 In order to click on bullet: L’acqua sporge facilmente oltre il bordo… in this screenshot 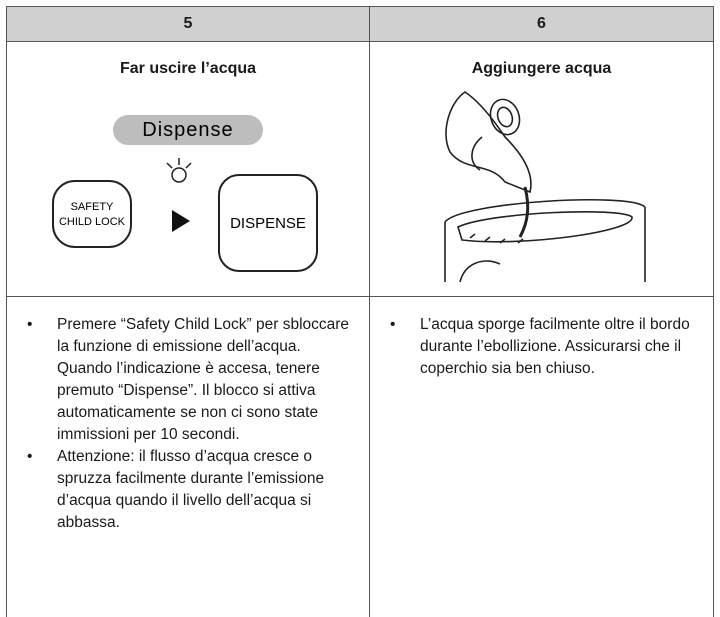, I will do `click(555, 347)`.